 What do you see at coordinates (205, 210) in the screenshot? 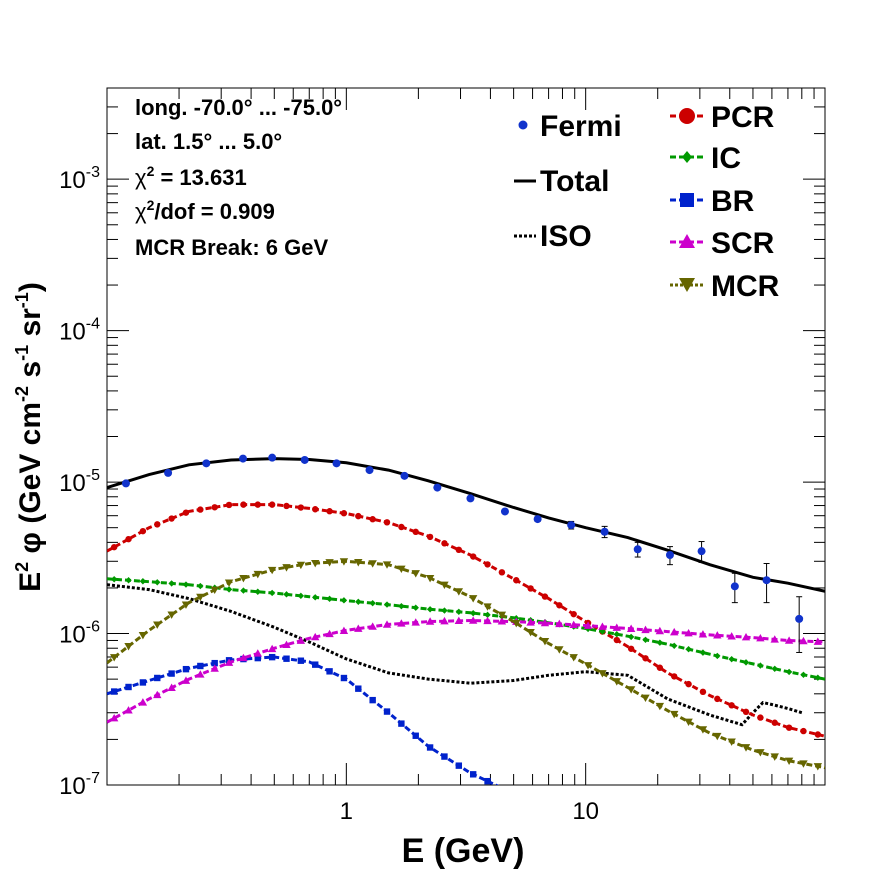
I see `info-chi2dof: χ2/dof = 0.909` at bounding box center [205, 210].